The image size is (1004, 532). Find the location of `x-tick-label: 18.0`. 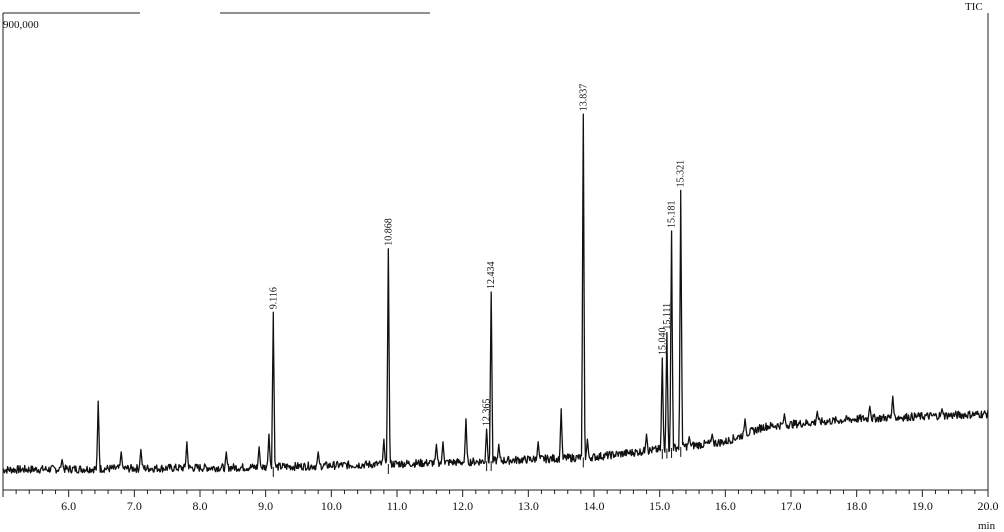

x-tick-label: 18.0 is located at coordinates (856, 506).